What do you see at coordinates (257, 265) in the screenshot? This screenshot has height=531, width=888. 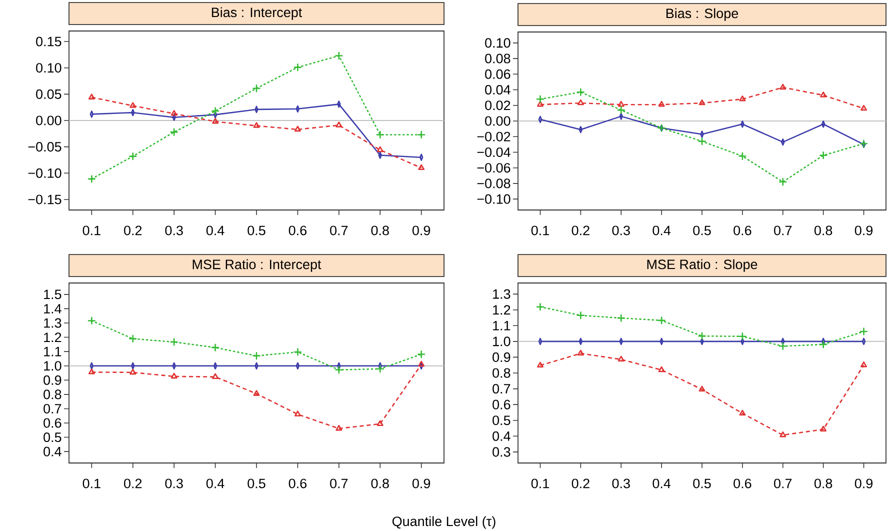 I see `chart-title: MSE Ratio : Intercept` at bounding box center [257, 265].